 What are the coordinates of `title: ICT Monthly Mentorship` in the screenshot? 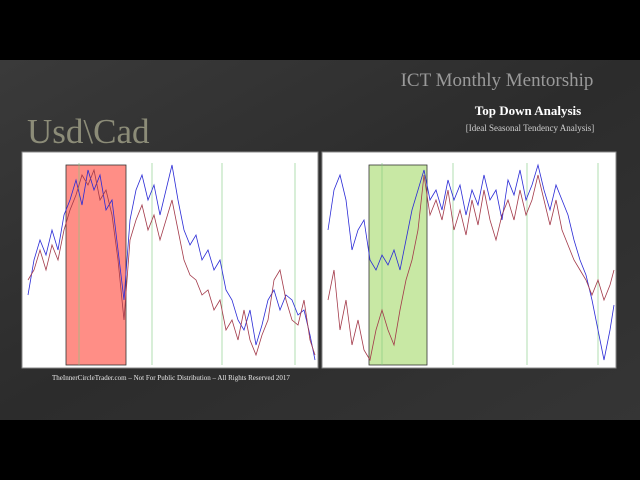 It's located at (497, 80).